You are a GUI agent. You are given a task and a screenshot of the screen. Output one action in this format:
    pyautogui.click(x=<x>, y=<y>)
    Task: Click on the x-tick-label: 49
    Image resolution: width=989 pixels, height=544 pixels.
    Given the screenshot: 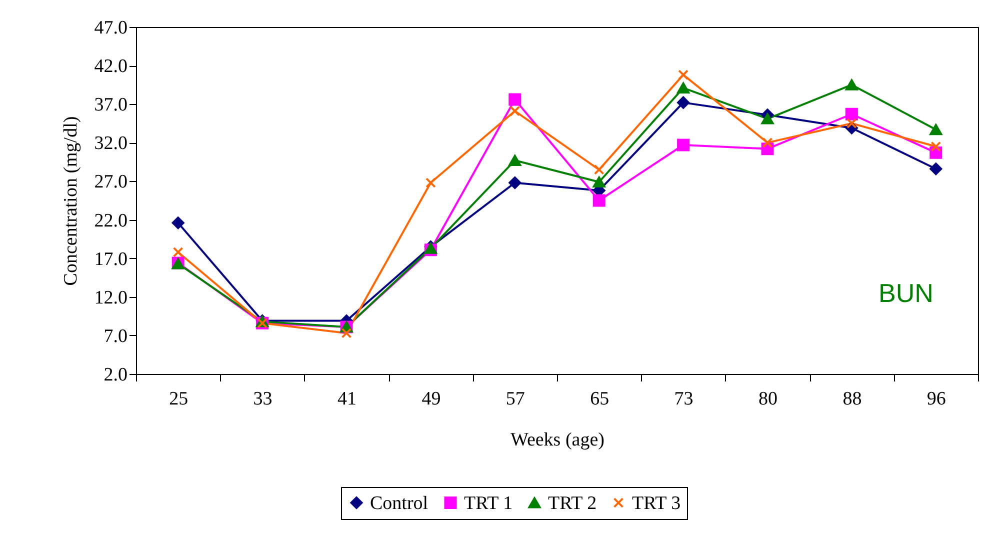 What is the action you would take?
    pyautogui.click(x=431, y=399)
    